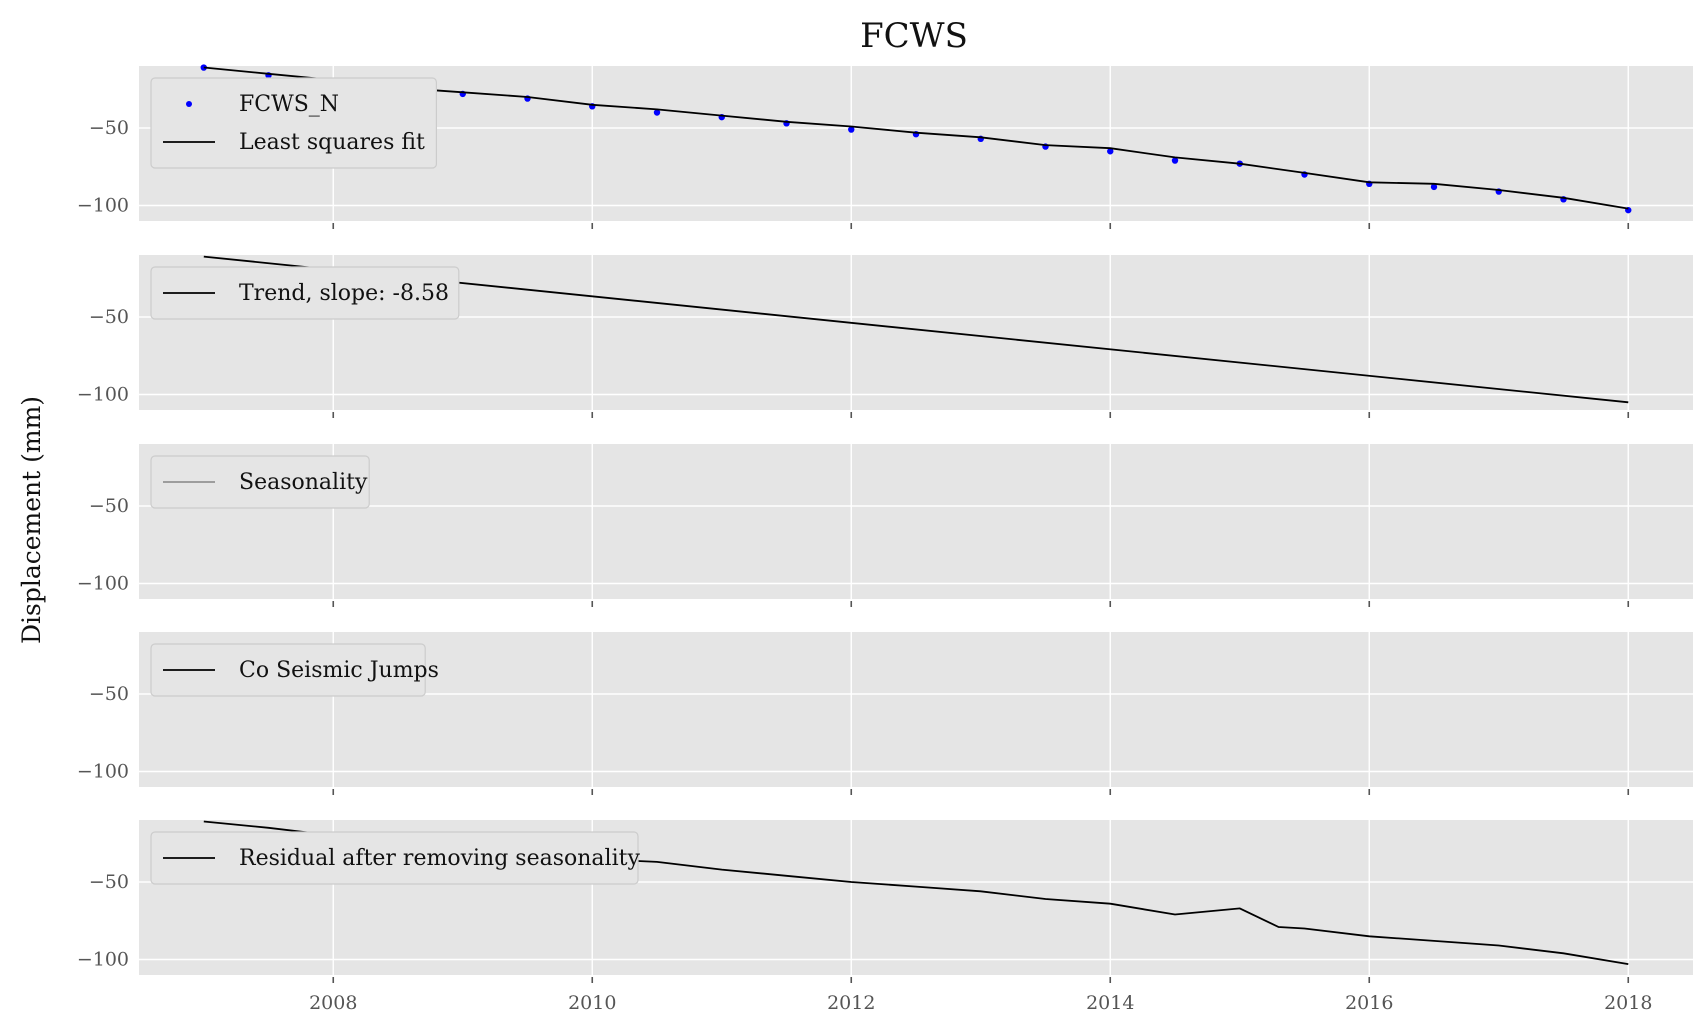 The height and width of the screenshot is (1035, 1707). What do you see at coordinates (303, 482) in the screenshot?
I see `legend-label: Seasonality` at bounding box center [303, 482].